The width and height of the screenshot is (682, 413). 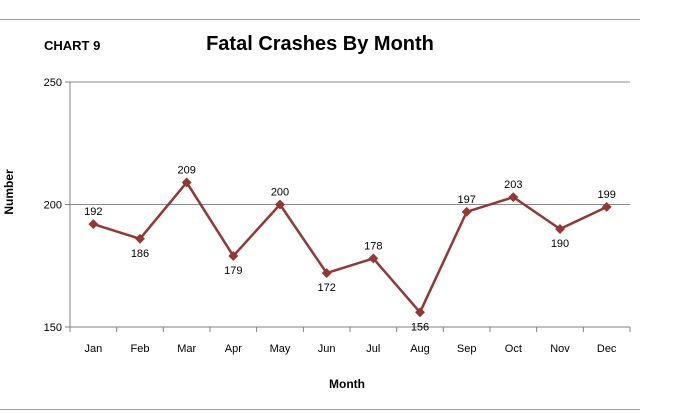 I want to click on y-tick-label: 200, so click(x=53, y=206).